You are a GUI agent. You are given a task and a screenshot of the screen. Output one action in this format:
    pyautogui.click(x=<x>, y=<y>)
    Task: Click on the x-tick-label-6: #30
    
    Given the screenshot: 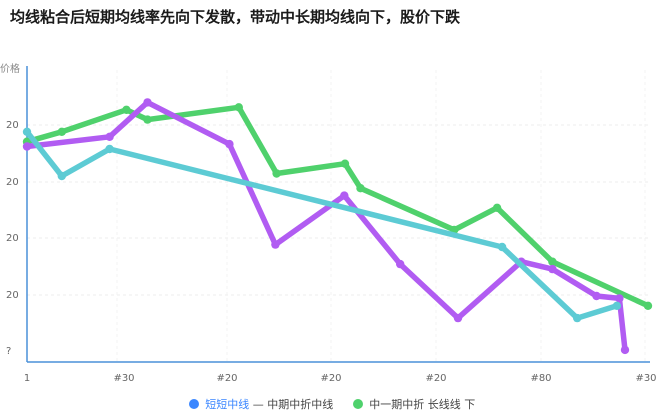 What is the action you would take?
    pyautogui.click(x=645, y=378)
    